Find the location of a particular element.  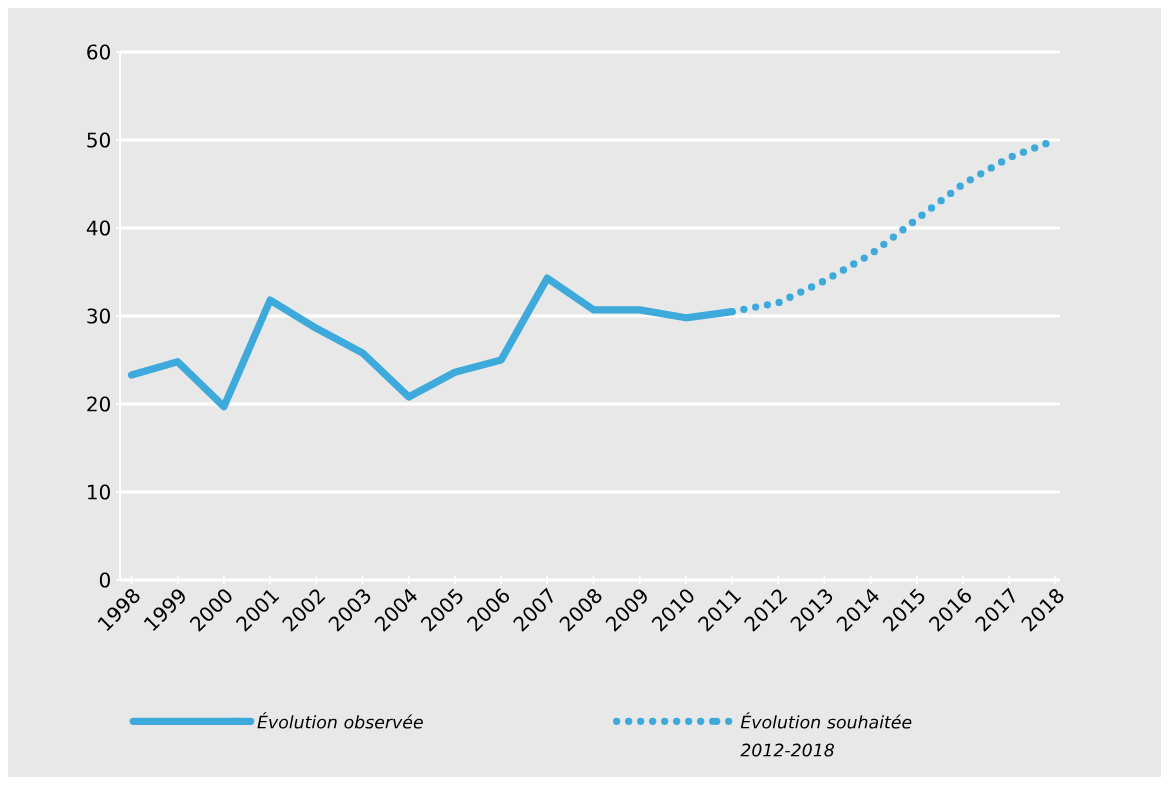

y-tick-label: 0 is located at coordinates (104, 580).